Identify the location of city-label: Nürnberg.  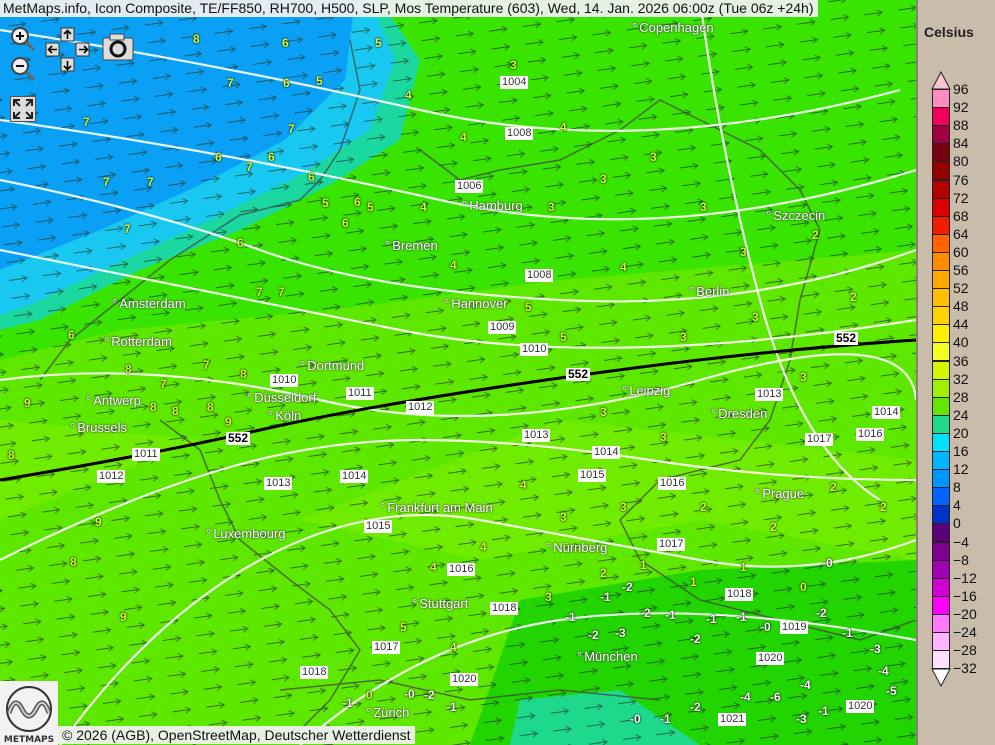
(576, 547).